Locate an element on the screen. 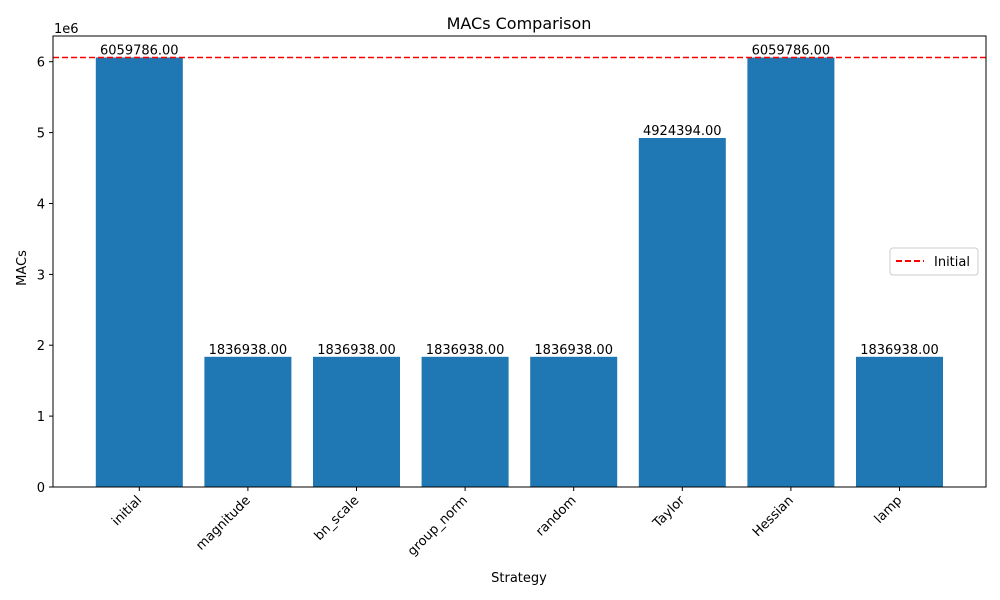 This screenshot has width=1000, height=600. y-tick-label: 4 is located at coordinates (41, 205).